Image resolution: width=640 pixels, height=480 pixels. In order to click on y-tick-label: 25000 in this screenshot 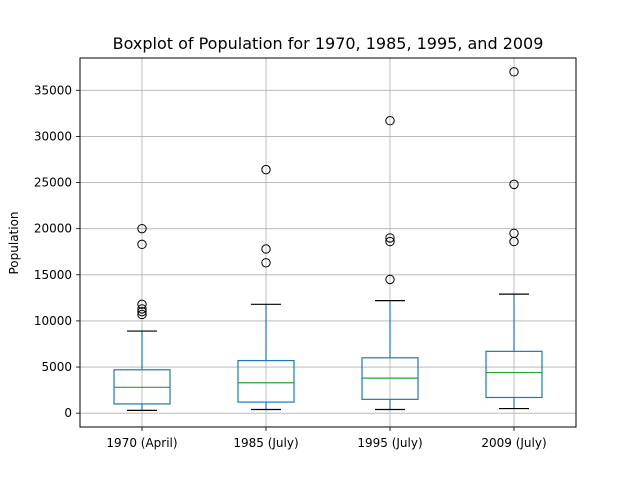, I will do `click(53, 183)`.